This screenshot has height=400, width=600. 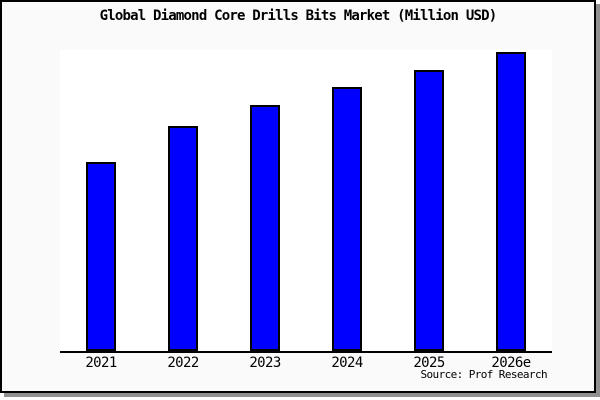 I want to click on x-tick-2025: 2025, so click(x=429, y=363).